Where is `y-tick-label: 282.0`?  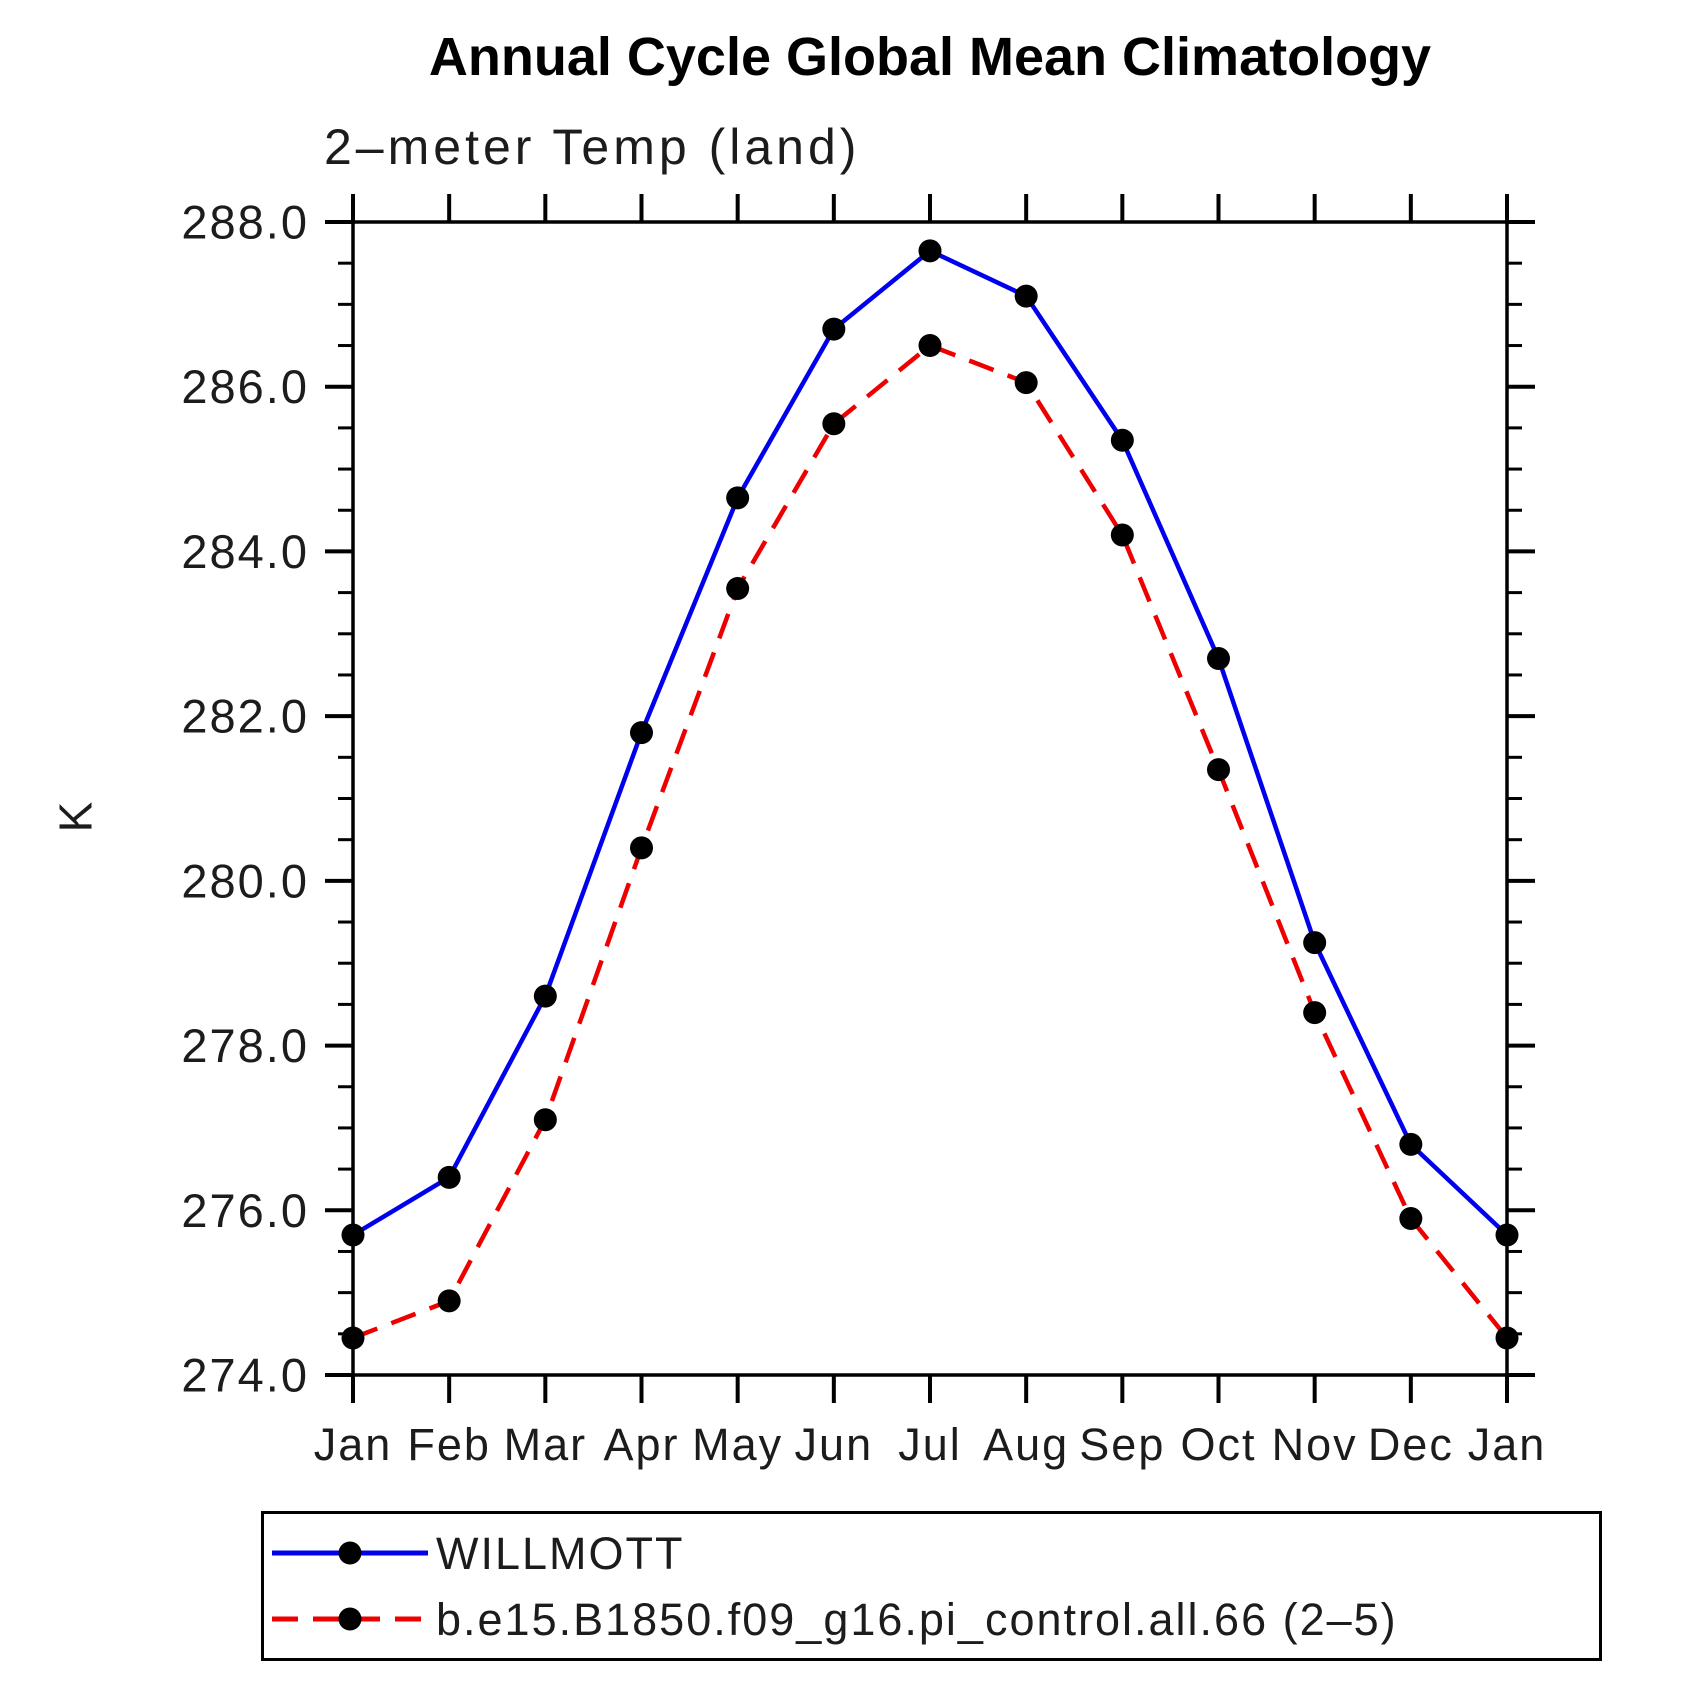
y-tick-label: 282.0 is located at coordinates (245, 716).